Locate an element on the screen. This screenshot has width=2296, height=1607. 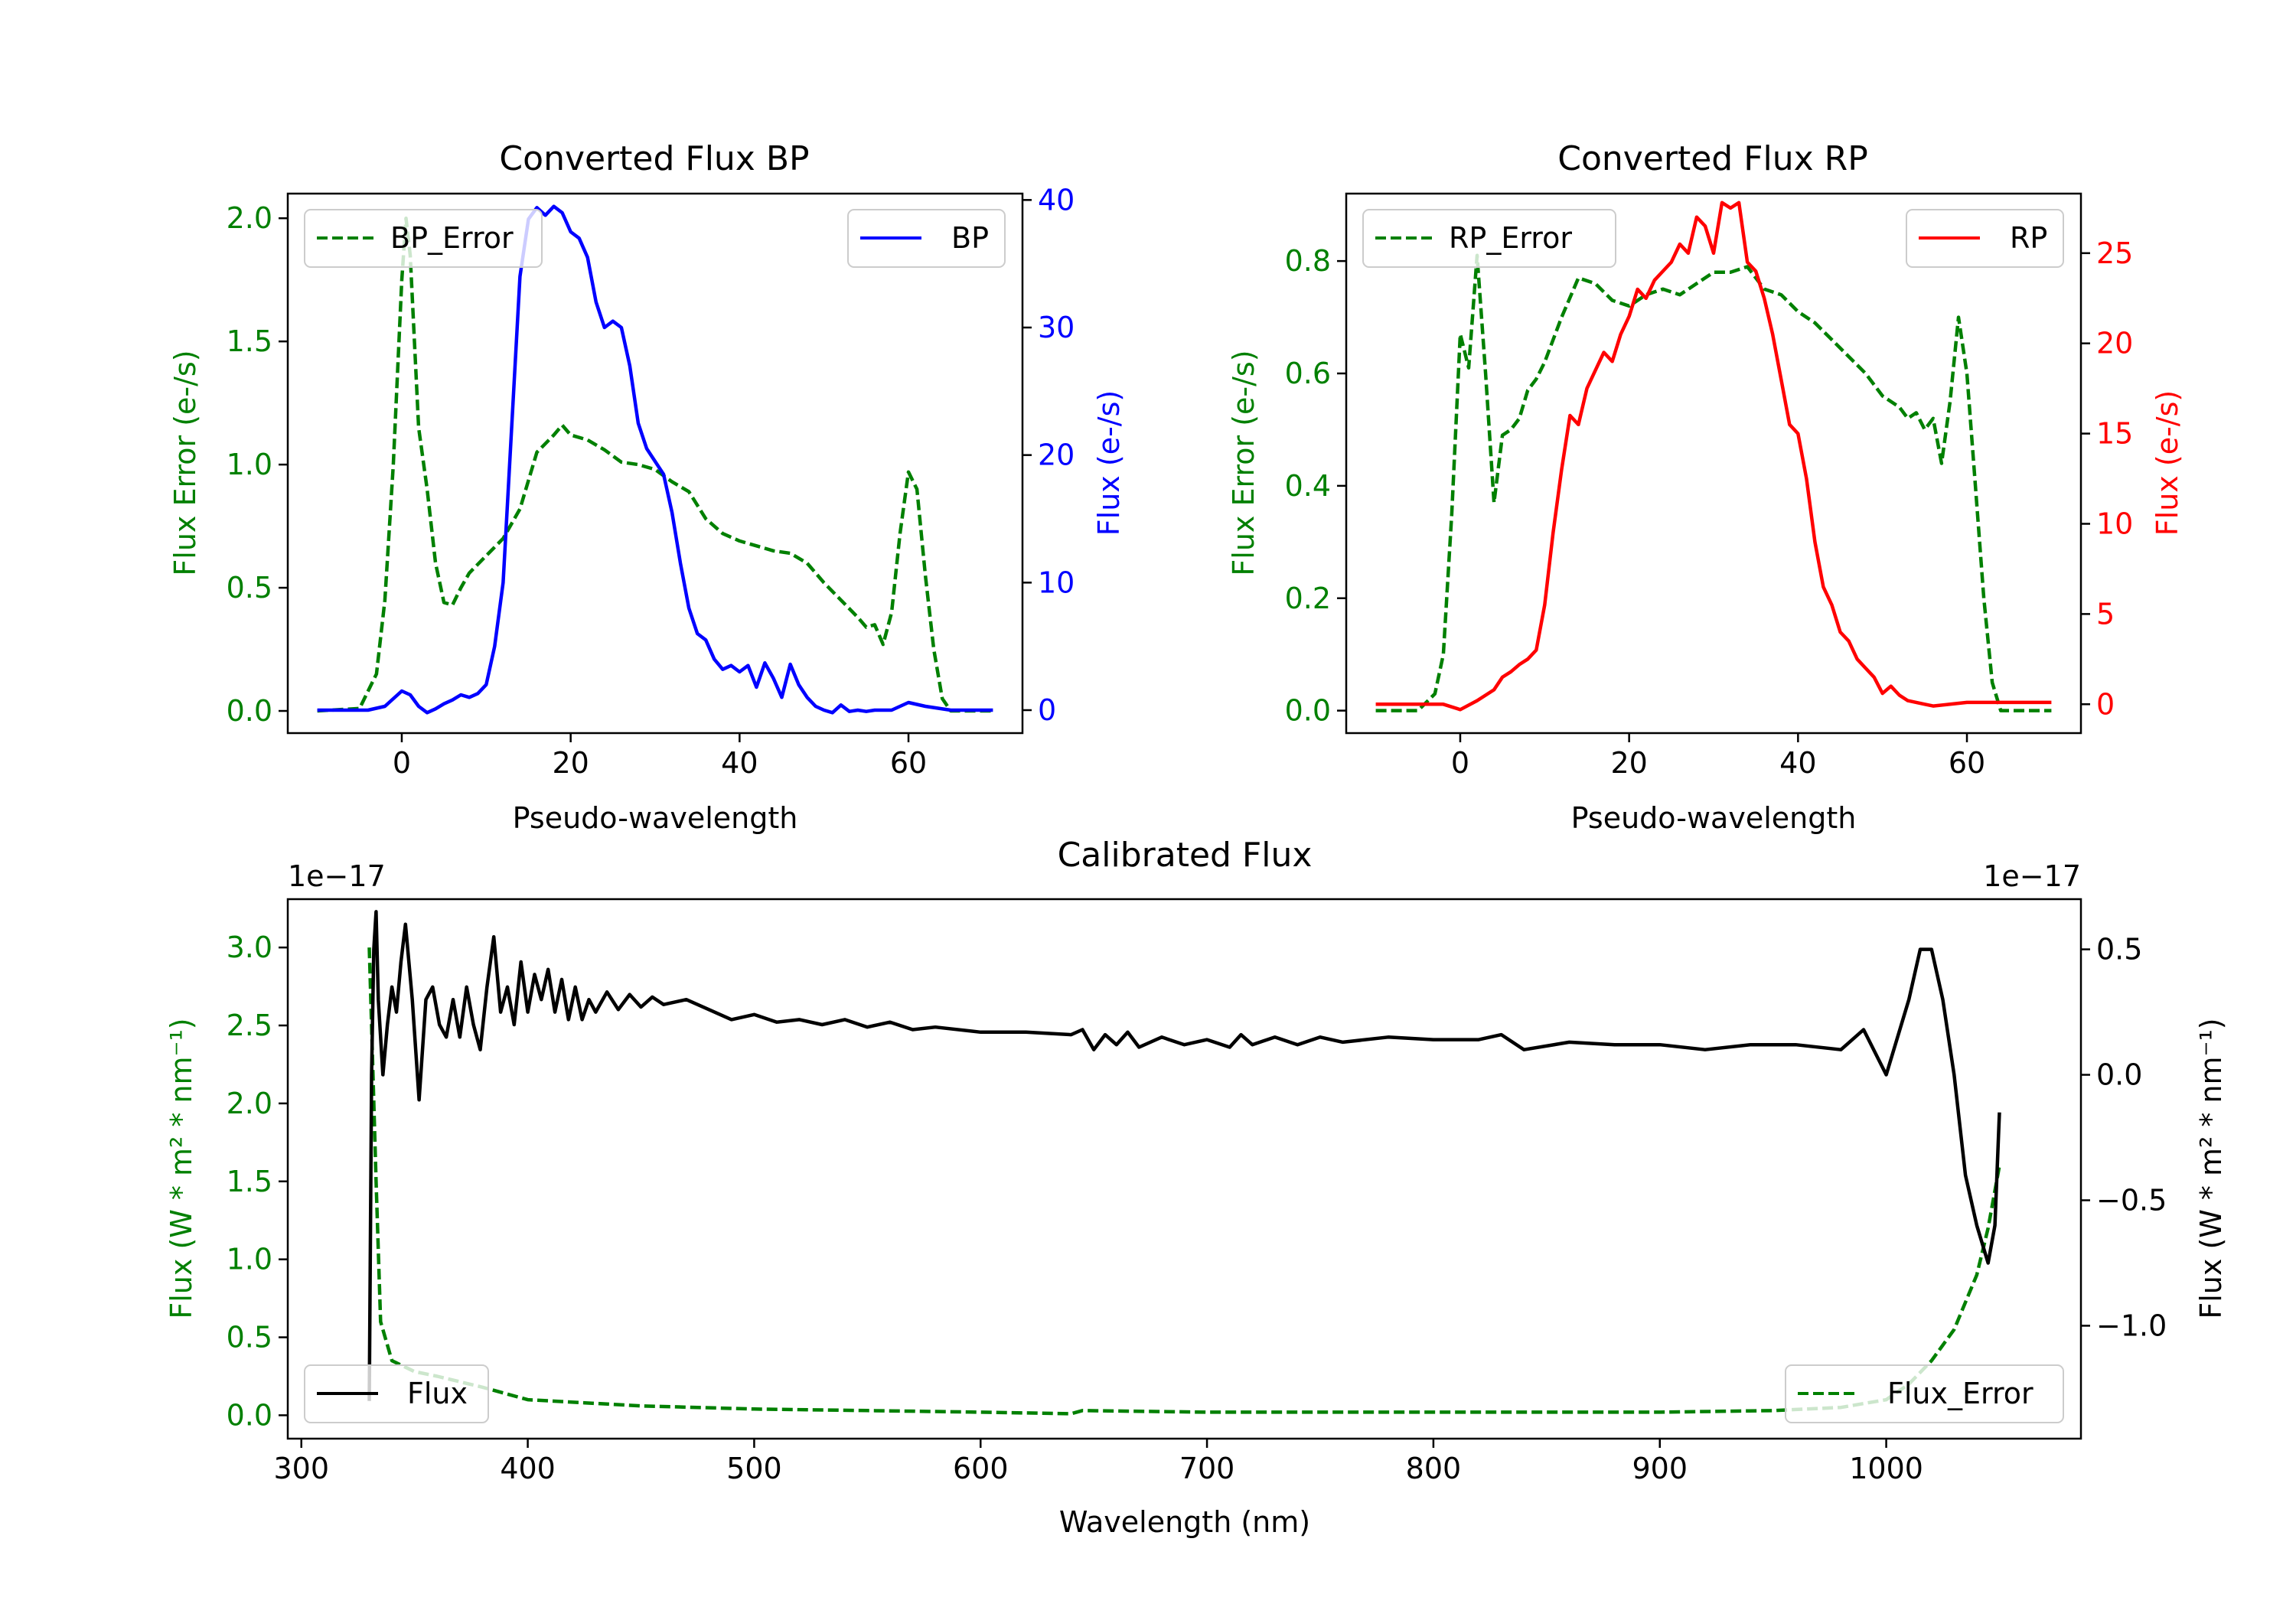
legend-flux-error: Flux_Error is located at coordinates (1924, 1393).